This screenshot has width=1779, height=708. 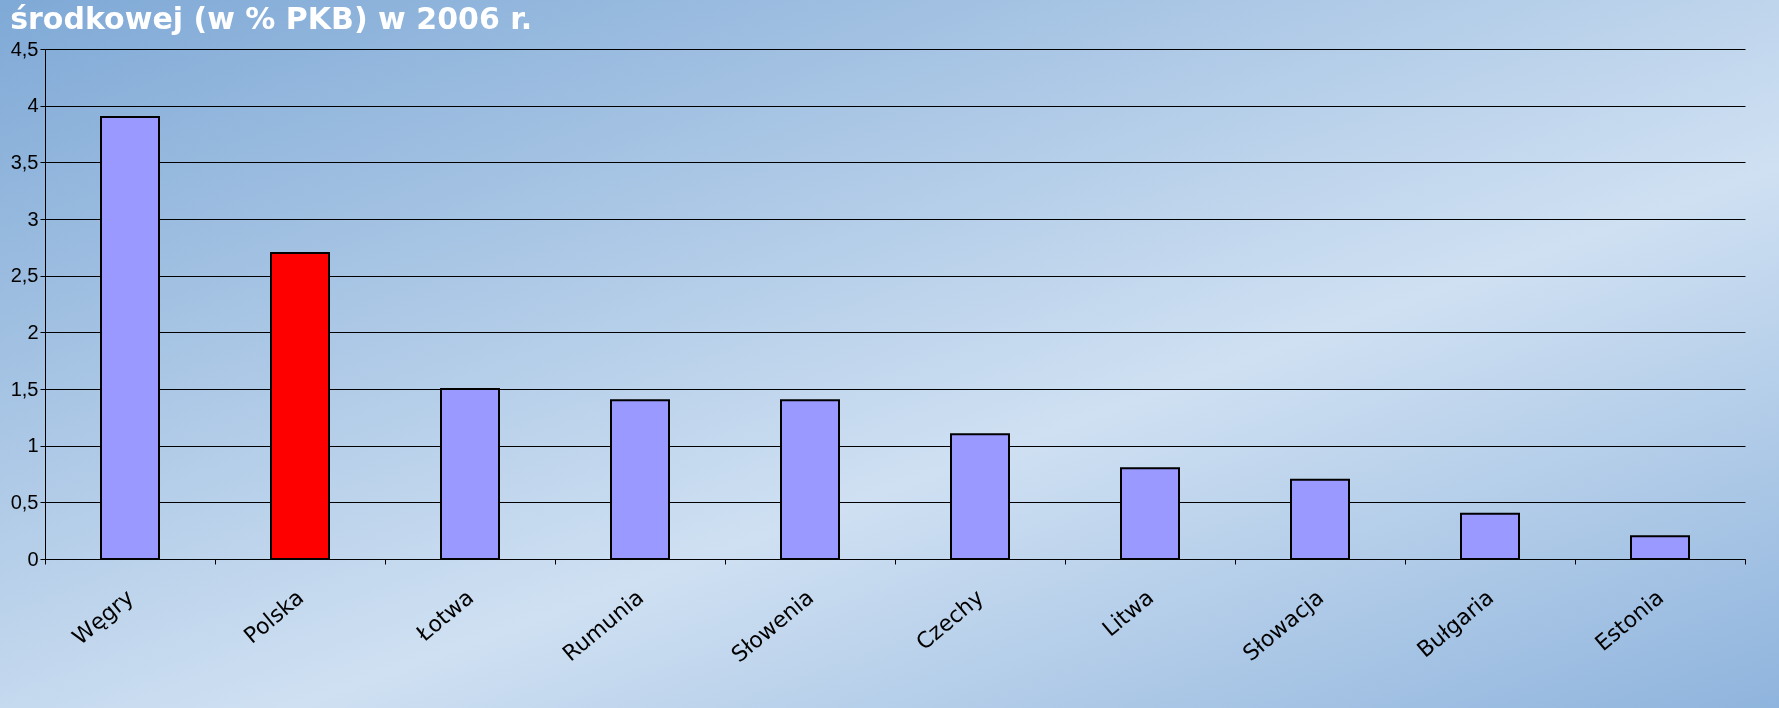 I want to click on y-tick-label: 1,5, so click(x=24, y=388).